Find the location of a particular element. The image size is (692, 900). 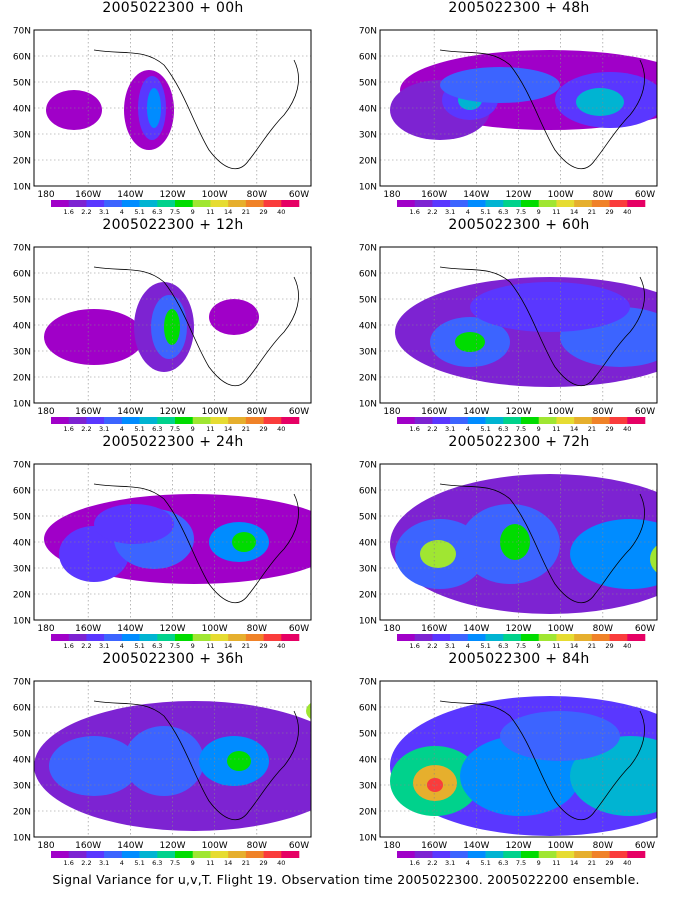

panel-title: 2005022300 + 48h is located at coordinates (519, 8).